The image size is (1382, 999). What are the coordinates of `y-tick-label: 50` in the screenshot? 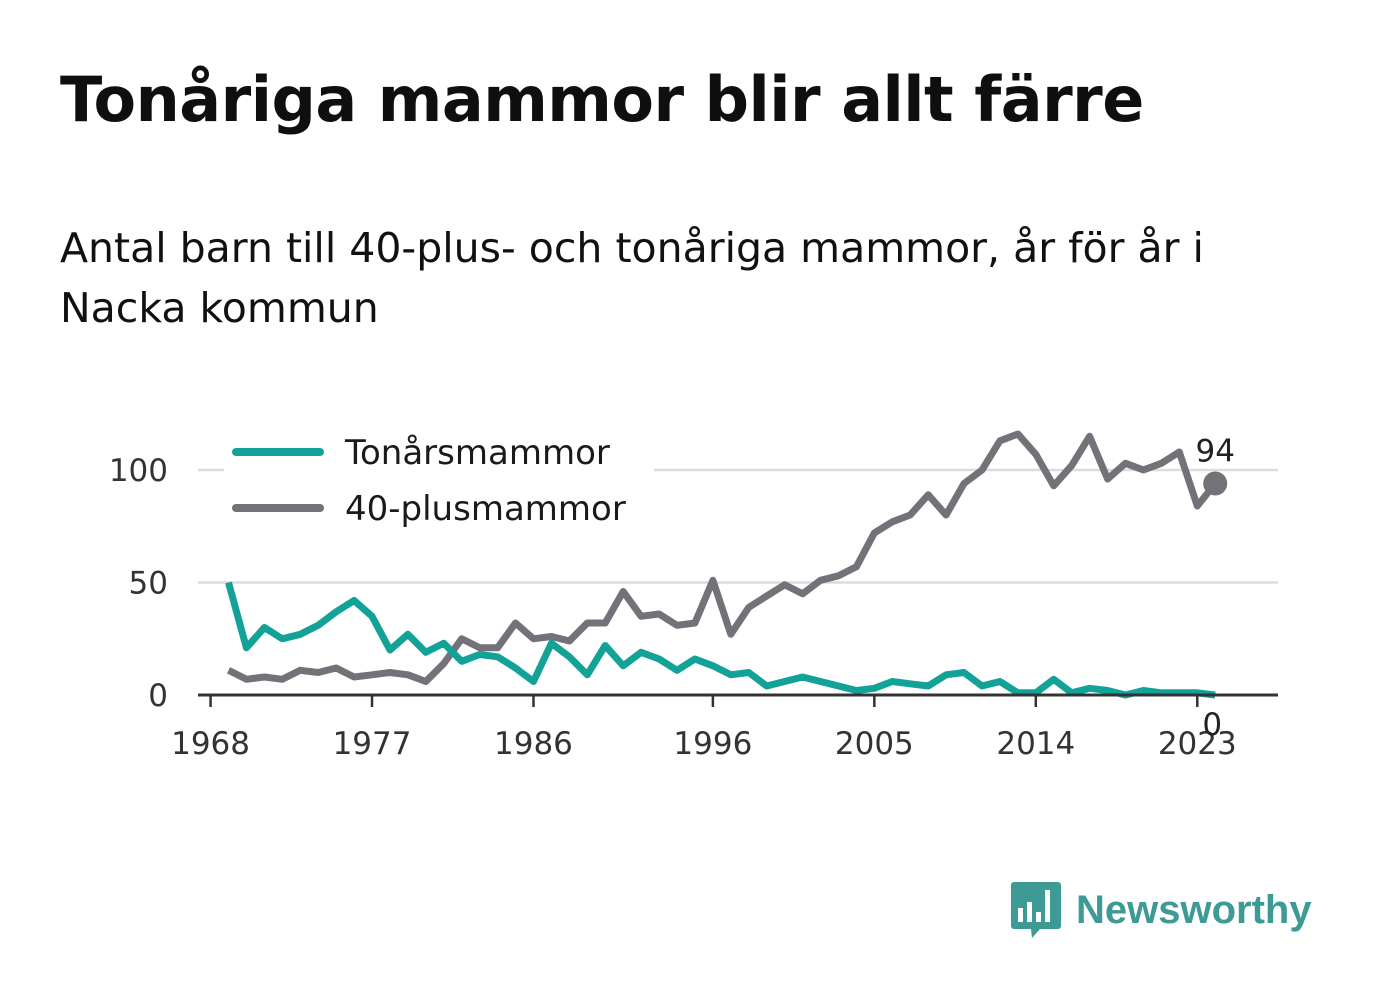 It's located at (148, 584).